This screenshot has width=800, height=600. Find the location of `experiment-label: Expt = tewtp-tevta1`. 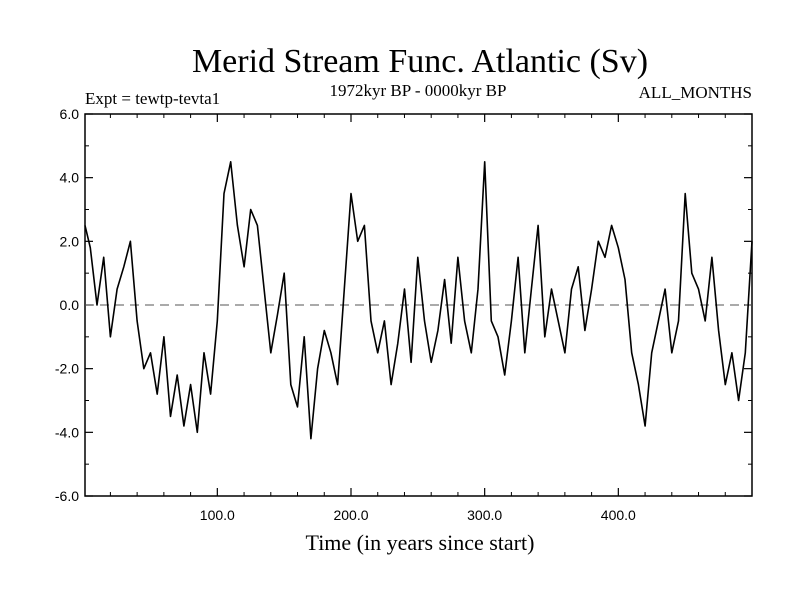

experiment-label: Expt = tewtp-tevta1 is located at coordinates (152, 98).